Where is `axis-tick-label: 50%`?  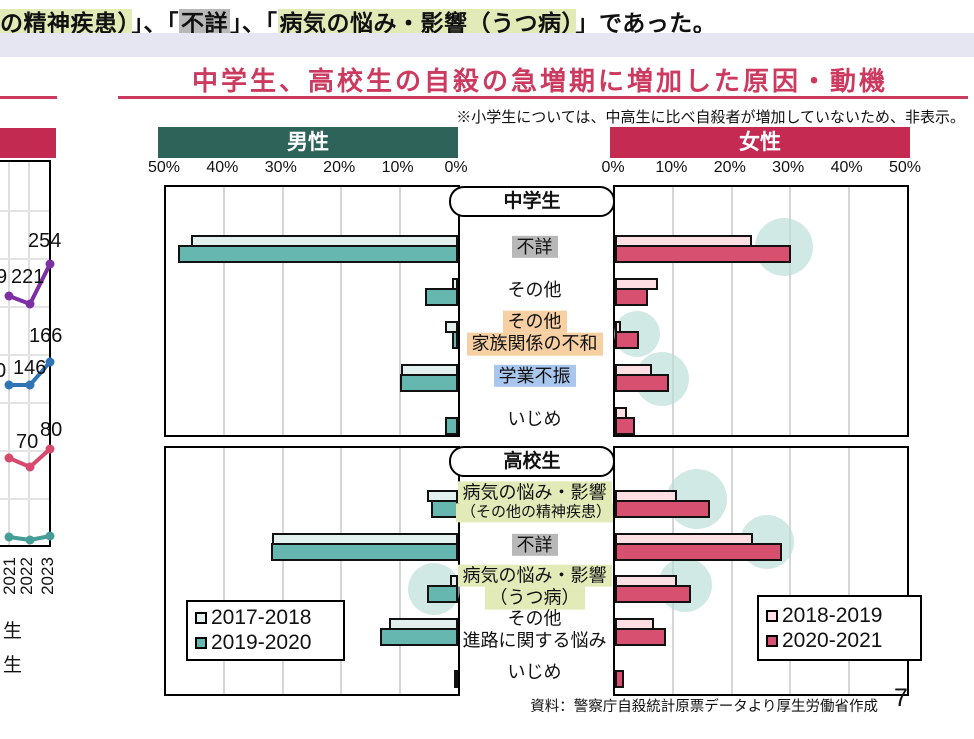
axis-tick-label: 50% is located at coordinates (905, 167).